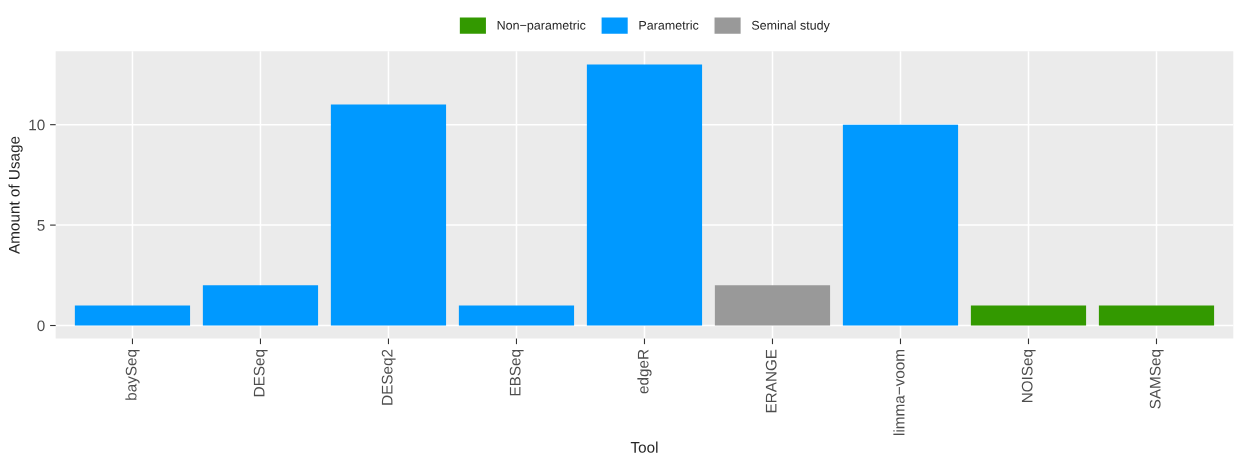 The image size is (1237, 467). I want to click on x-tick-label: SAMSeq, so click(1156, 379).